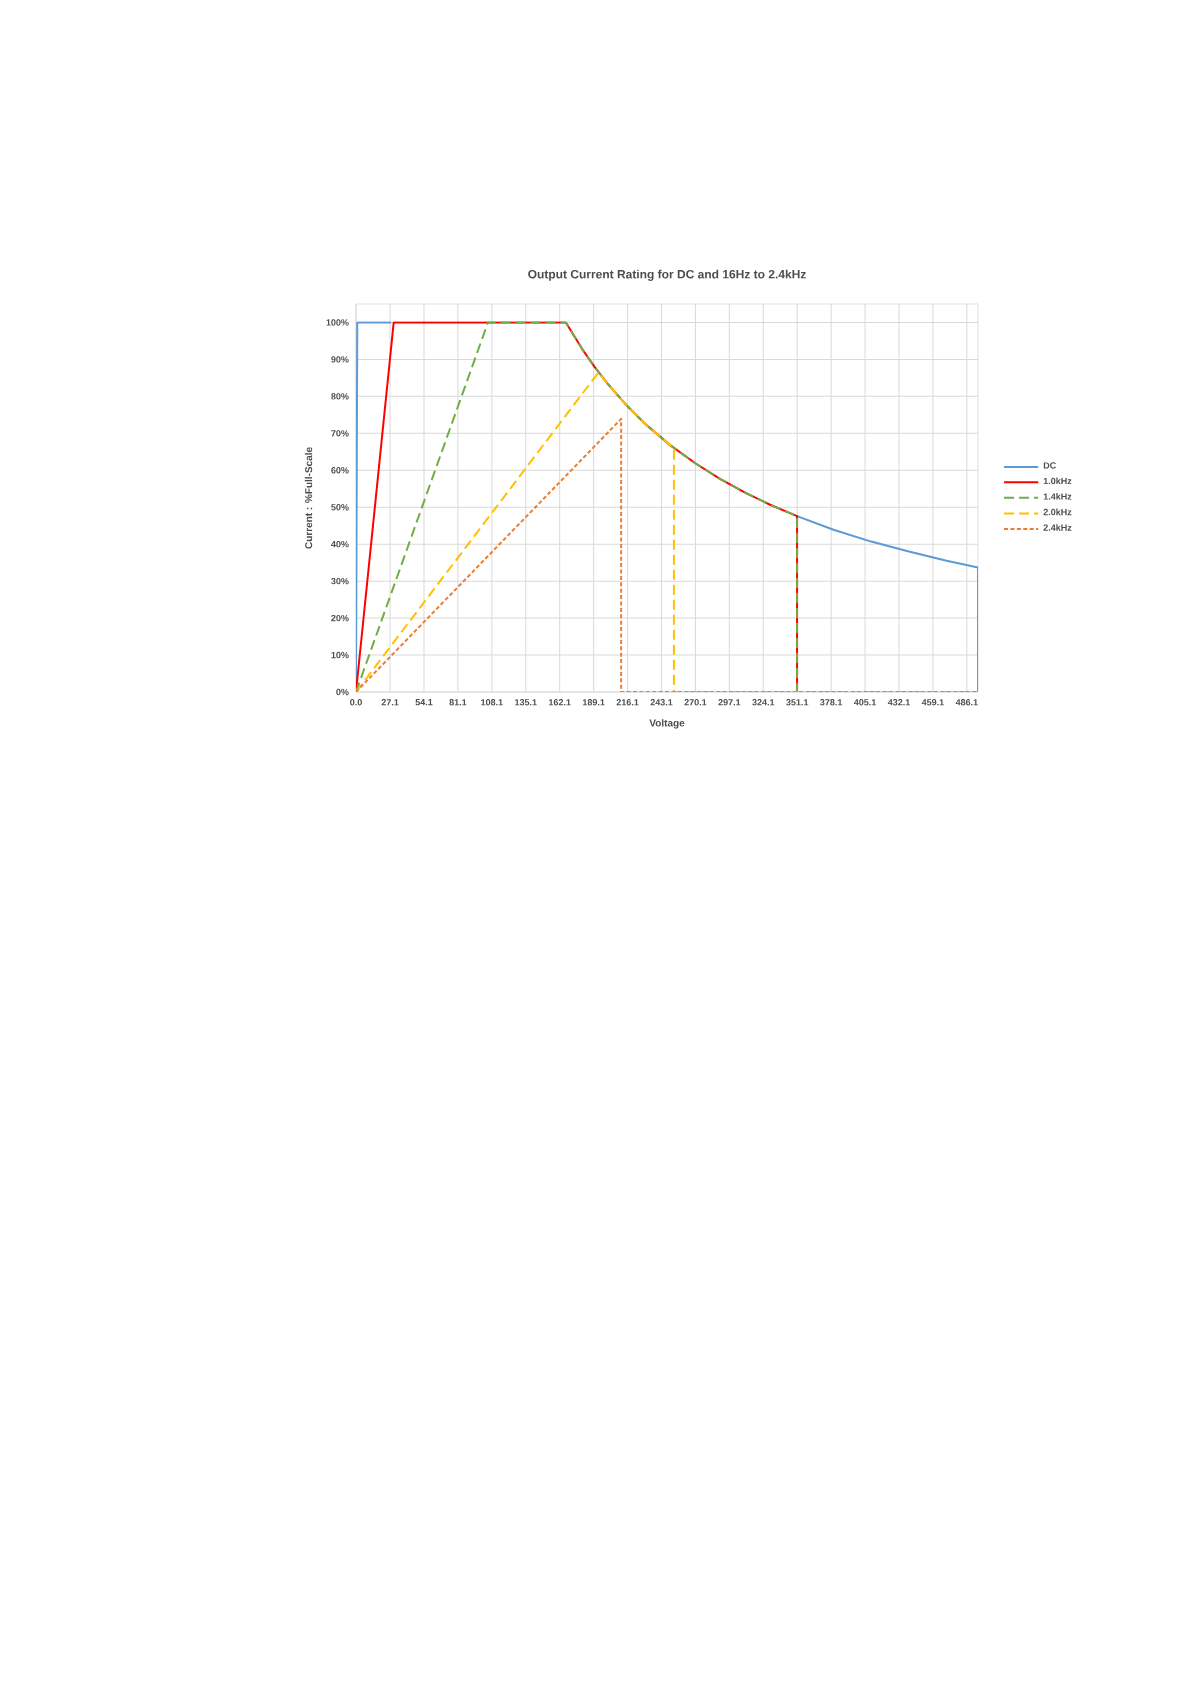 This screenshot has width=1191, height=1684. Describe the element at coordinates (492, 702) in the screenshot. I see `x-tick-label: 108.1` at that location.